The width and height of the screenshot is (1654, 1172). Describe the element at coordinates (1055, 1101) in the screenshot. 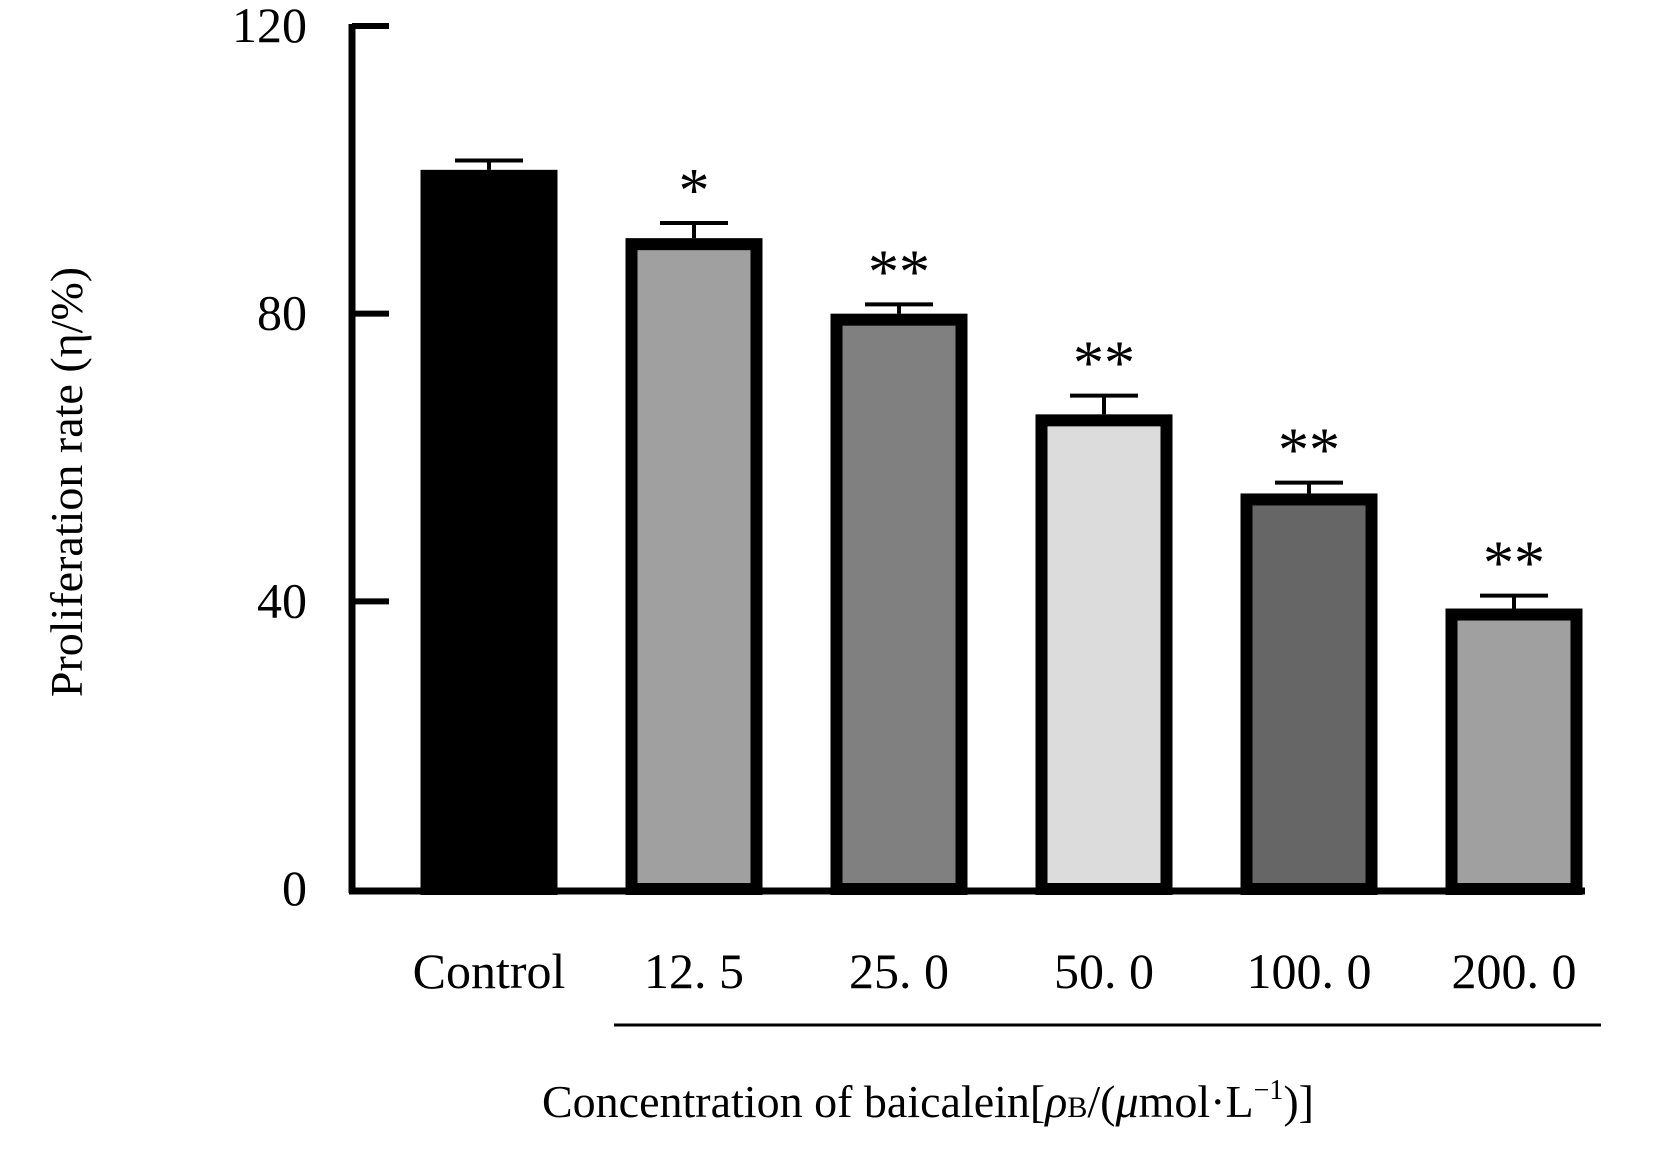

I see `x-title-rho: ρ` at that location.